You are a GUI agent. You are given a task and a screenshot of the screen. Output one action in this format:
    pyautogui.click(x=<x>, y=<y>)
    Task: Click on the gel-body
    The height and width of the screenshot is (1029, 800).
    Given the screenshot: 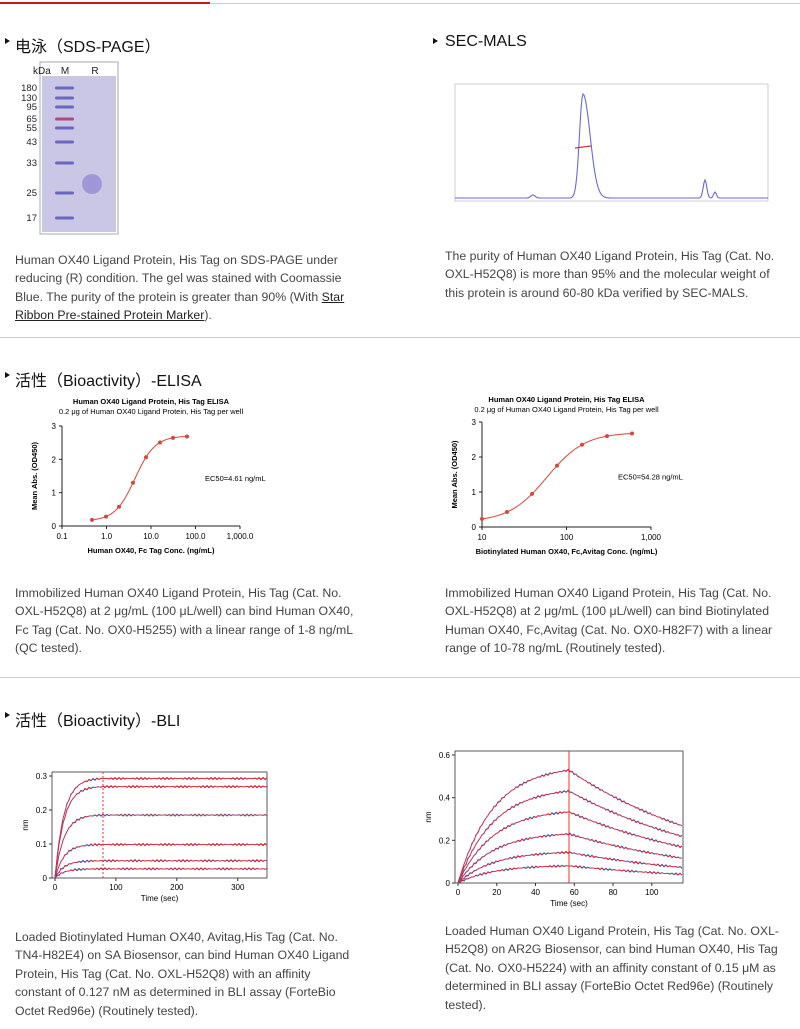 What is the action you would take?
    pyautogui.click(x=79, y=154)
    